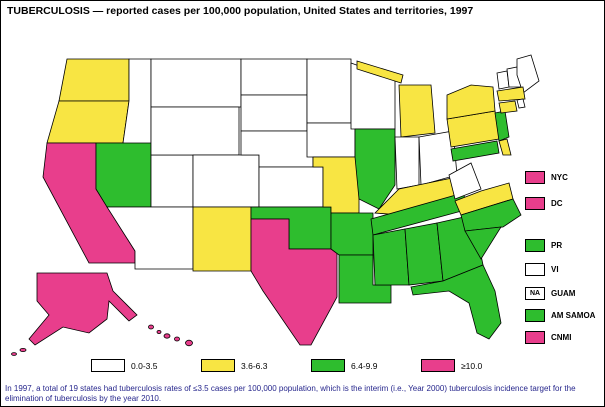 This screenshot has width=605, height=407. I want to click on legend-label-cat2: 3.6-6.3, so click(254, 365).